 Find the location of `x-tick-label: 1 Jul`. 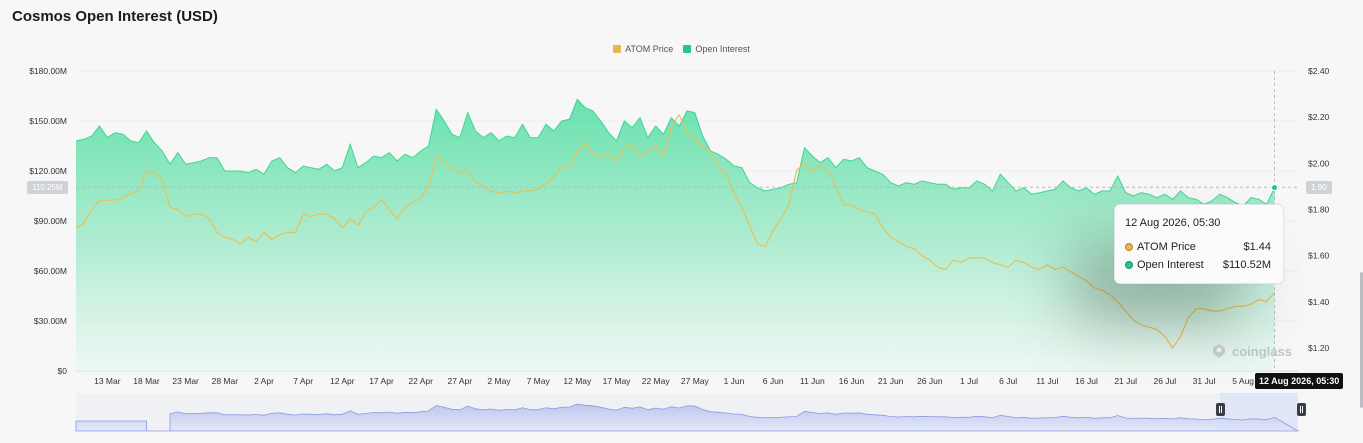

x-tick-label: 1 Jul is located at coordinates (969, 381).